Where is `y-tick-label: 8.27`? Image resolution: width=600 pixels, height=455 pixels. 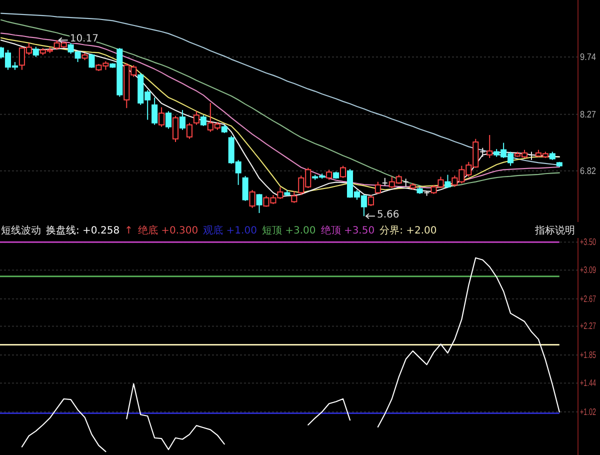
y-tick-label: 8.27 is located at coordinates (588, 114).